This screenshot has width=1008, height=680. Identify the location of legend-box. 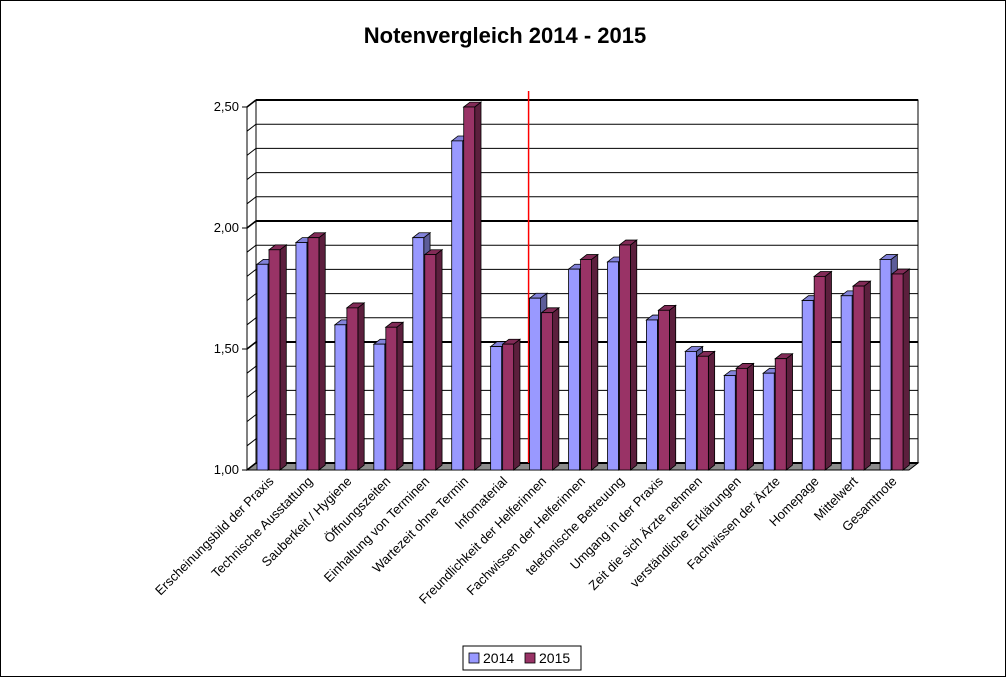
(522, 658).